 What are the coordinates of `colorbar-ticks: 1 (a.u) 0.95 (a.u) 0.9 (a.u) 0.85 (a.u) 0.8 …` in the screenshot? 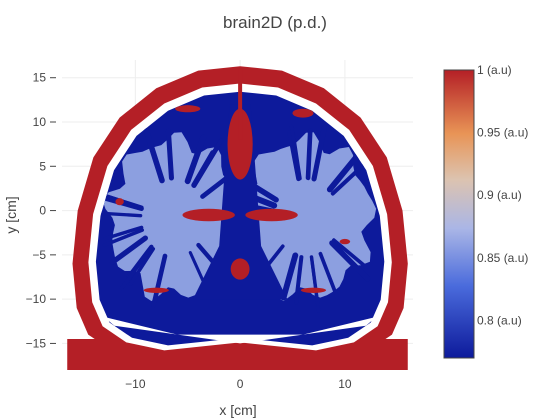 It's located at (502, 195).